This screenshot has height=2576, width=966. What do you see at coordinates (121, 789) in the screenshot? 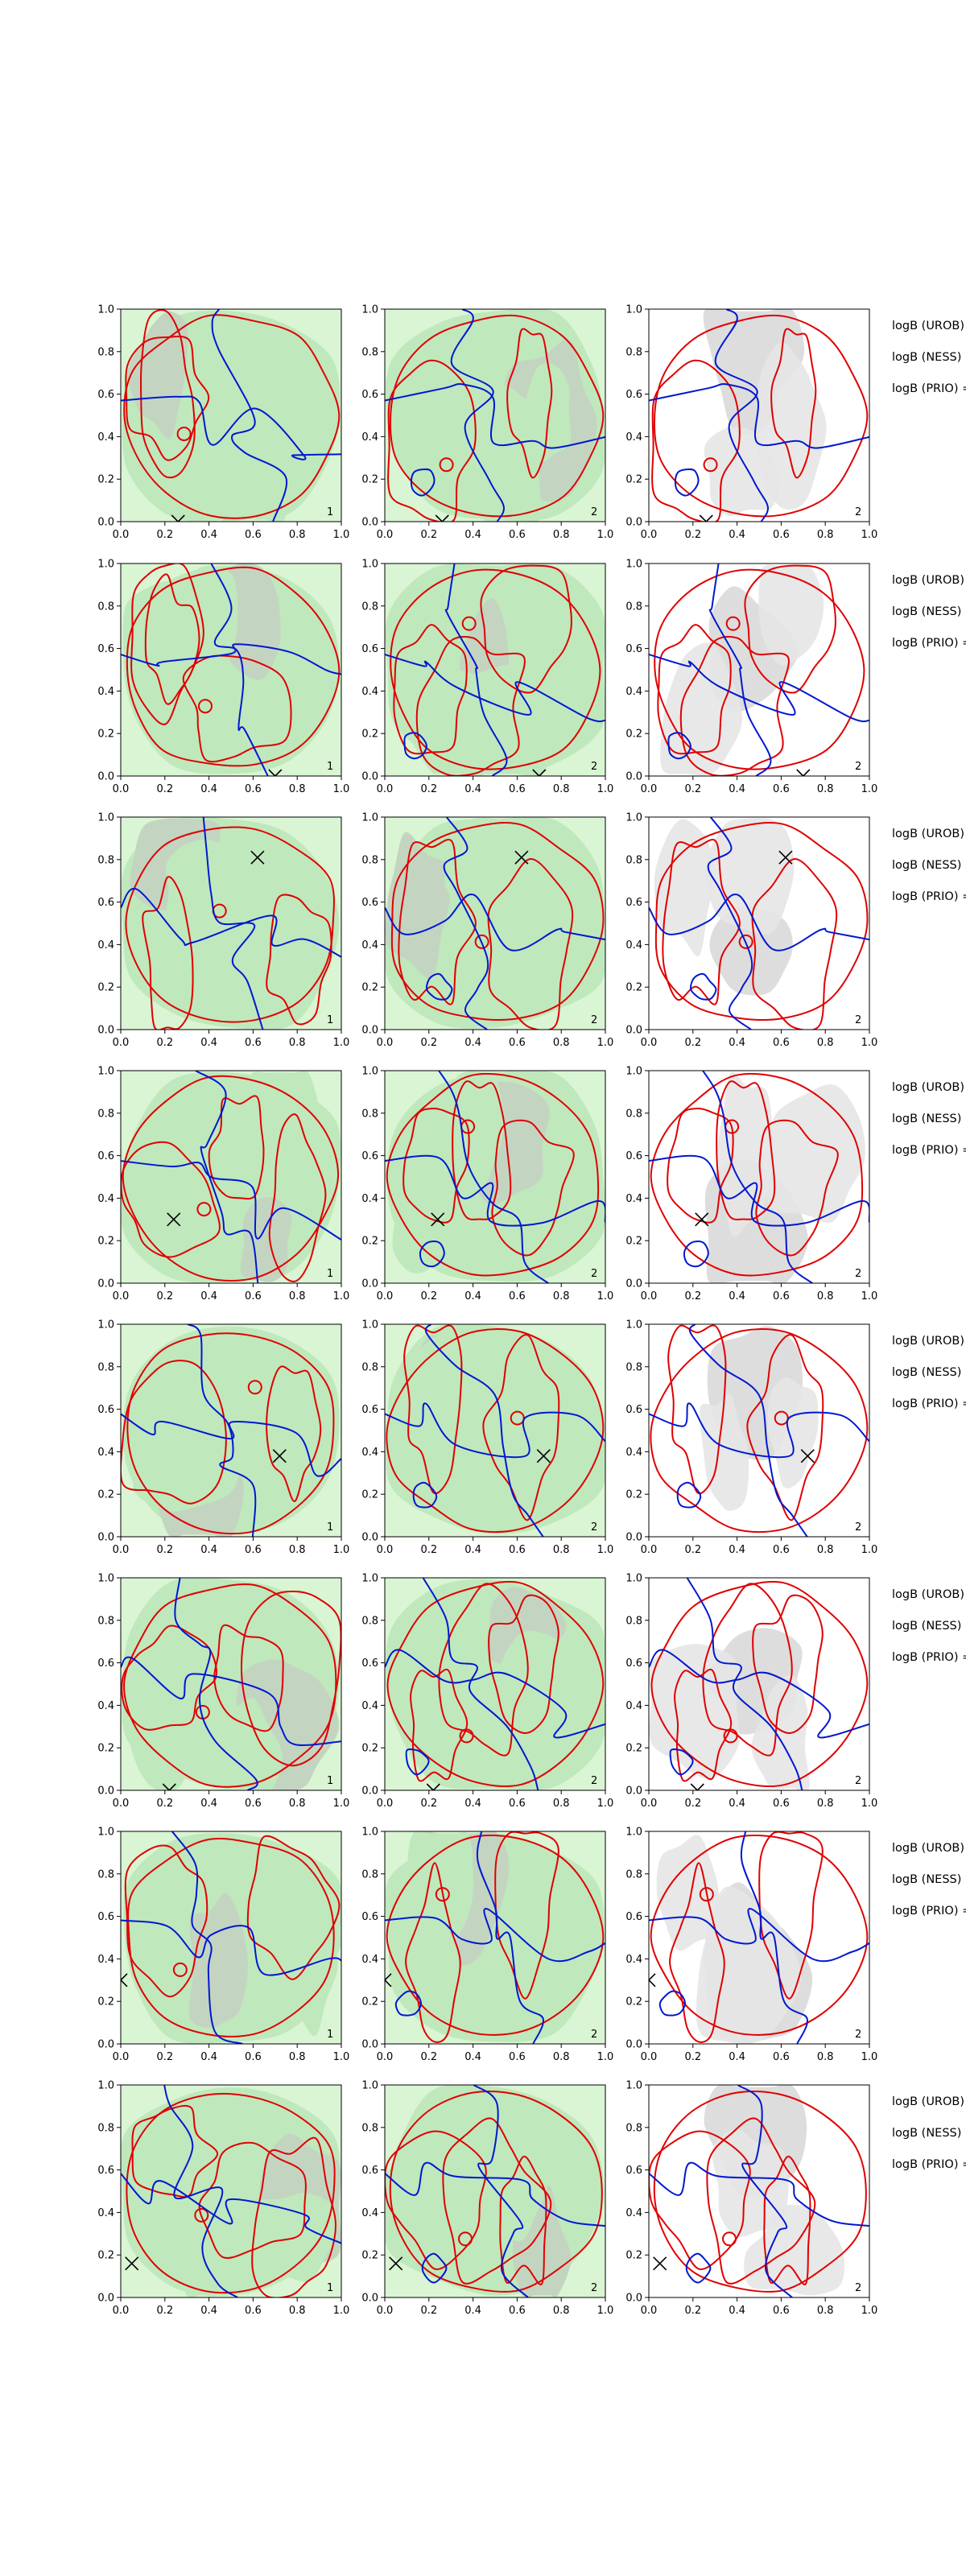
I see `x-tick-label: 0.0` at bounding box center [121, 789].